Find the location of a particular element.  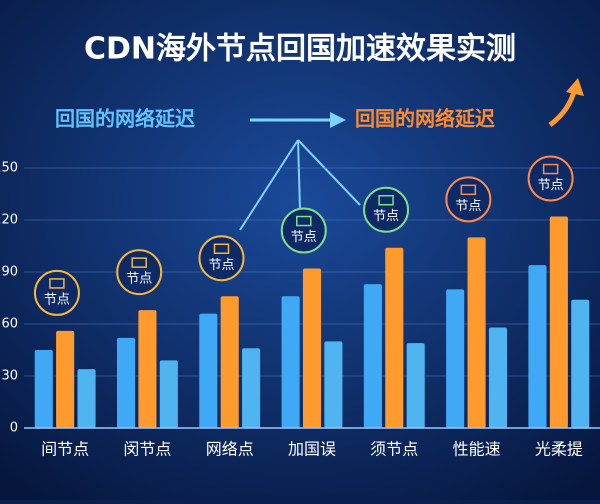

x-tick-label: 加国误 is located at coordinates (312, 449).